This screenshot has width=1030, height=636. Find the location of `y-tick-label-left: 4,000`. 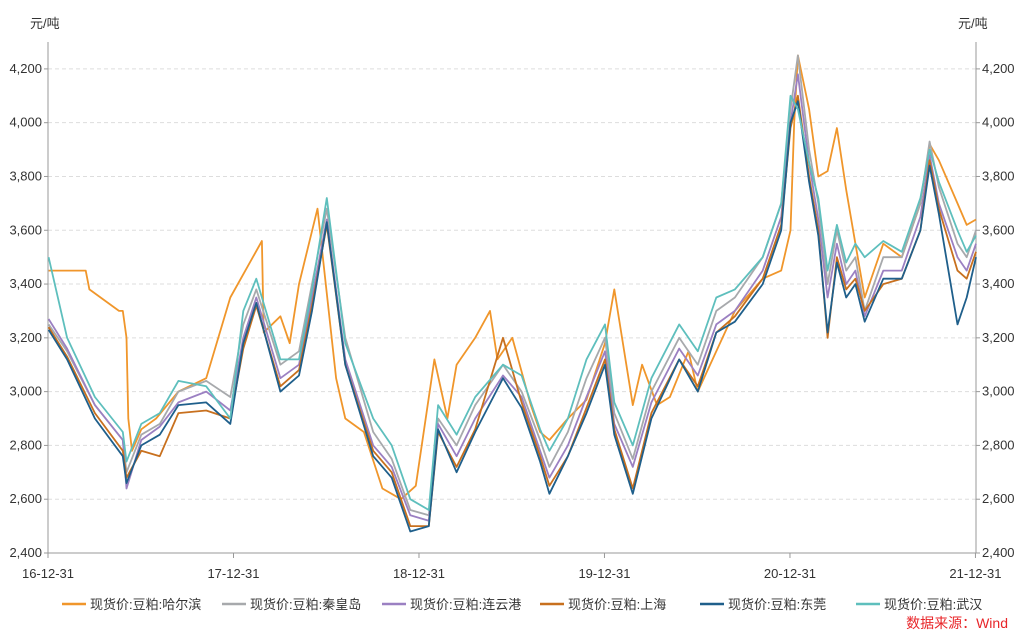

y-tick-label-left: 4,000 is located at coordinates (25, 122).